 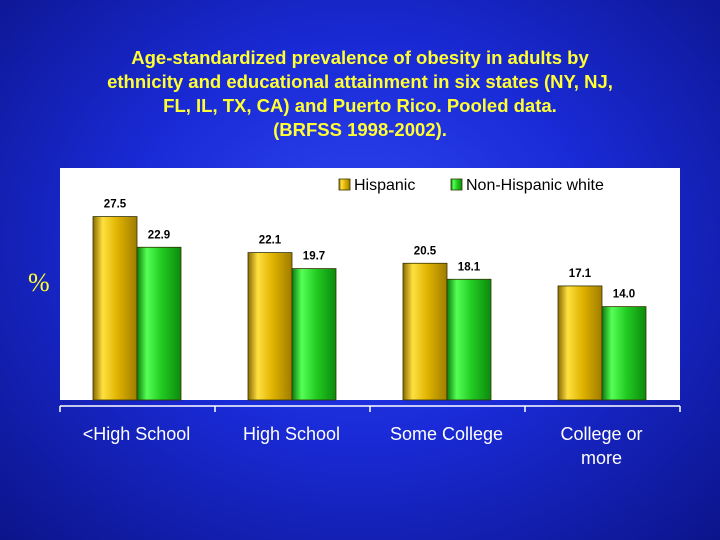 What do you see at coordinates (291, 434) in the screenshot?
I see `x-tick-label: High School` at bounding box center [291, 434].